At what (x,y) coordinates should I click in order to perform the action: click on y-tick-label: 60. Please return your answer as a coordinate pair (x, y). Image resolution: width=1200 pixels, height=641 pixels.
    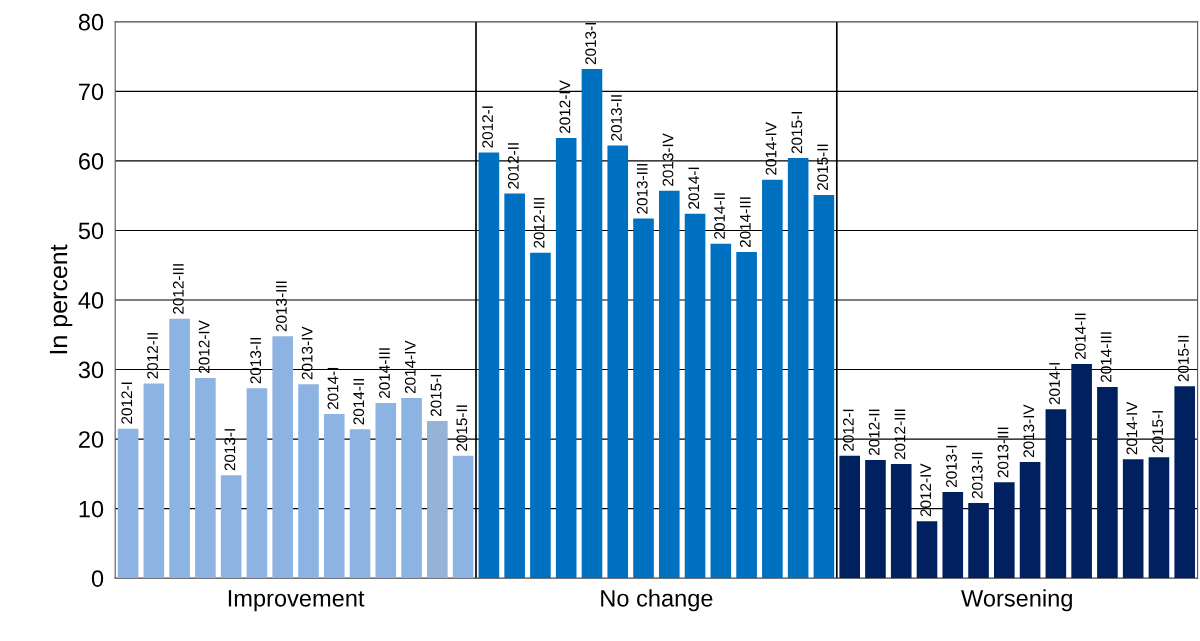
    Looking at the image, I should click on (91, 161).